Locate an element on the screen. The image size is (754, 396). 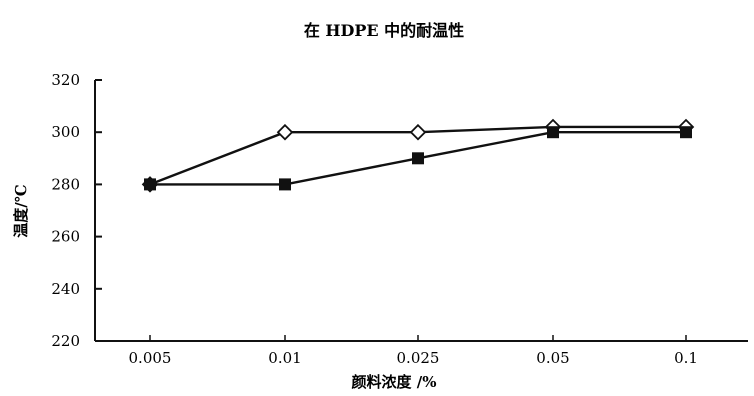
x-ticks: 0.005 0.01 0.025 0.05 0.1 is located at coordinates (413, 351).